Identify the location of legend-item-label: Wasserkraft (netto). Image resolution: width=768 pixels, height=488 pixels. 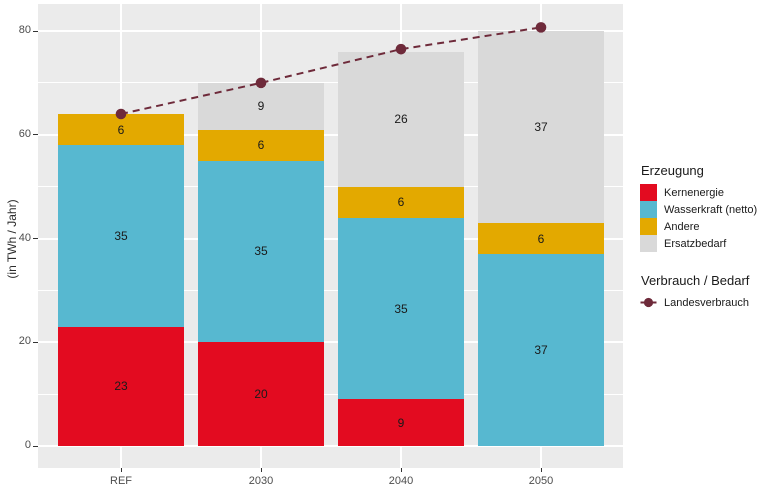
(711, 209).